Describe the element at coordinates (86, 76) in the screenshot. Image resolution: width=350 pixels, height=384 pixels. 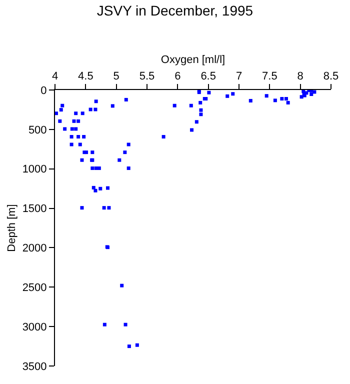
I see `x-tick-label: 4.5` at that location.